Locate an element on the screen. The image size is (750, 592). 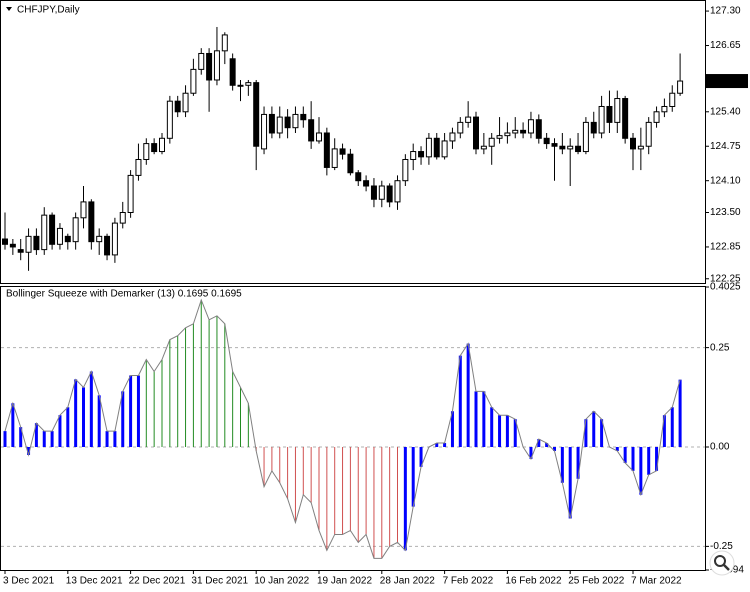
y-tick-label: 127.30 is located at coordinates (725, 11).